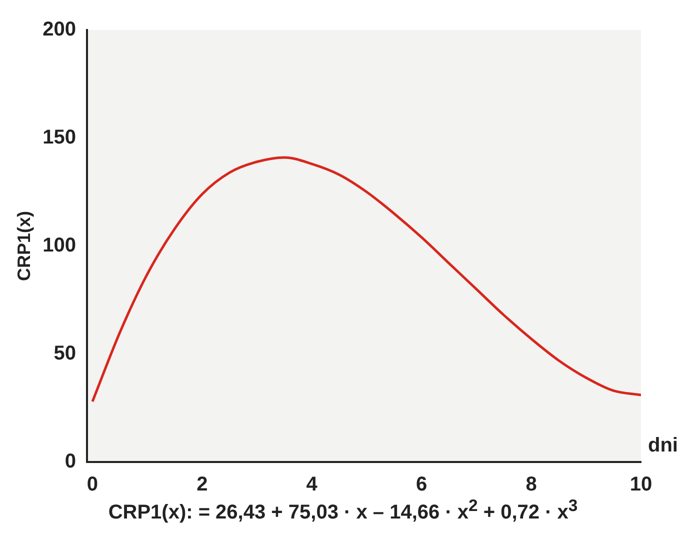 The image size is (686, 544). What do you see at coordinates (663, 445) in the screenshot?
I see `x-axis-title: dni` at bounding box center [663, 445].